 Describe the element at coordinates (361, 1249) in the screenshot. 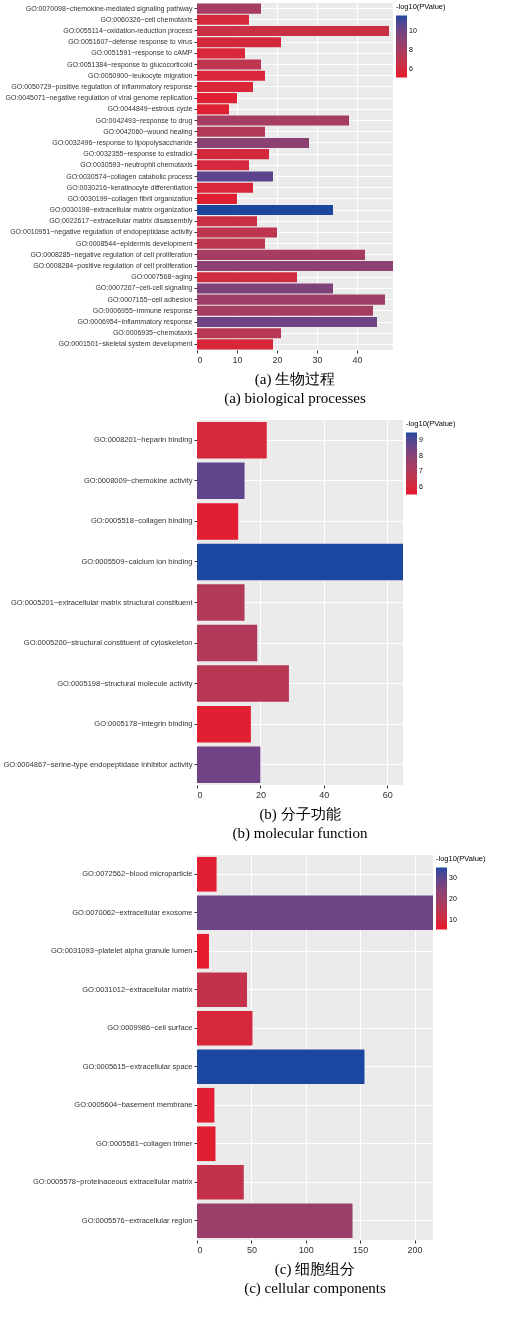

I see `x-tick-label: 150` at that location.